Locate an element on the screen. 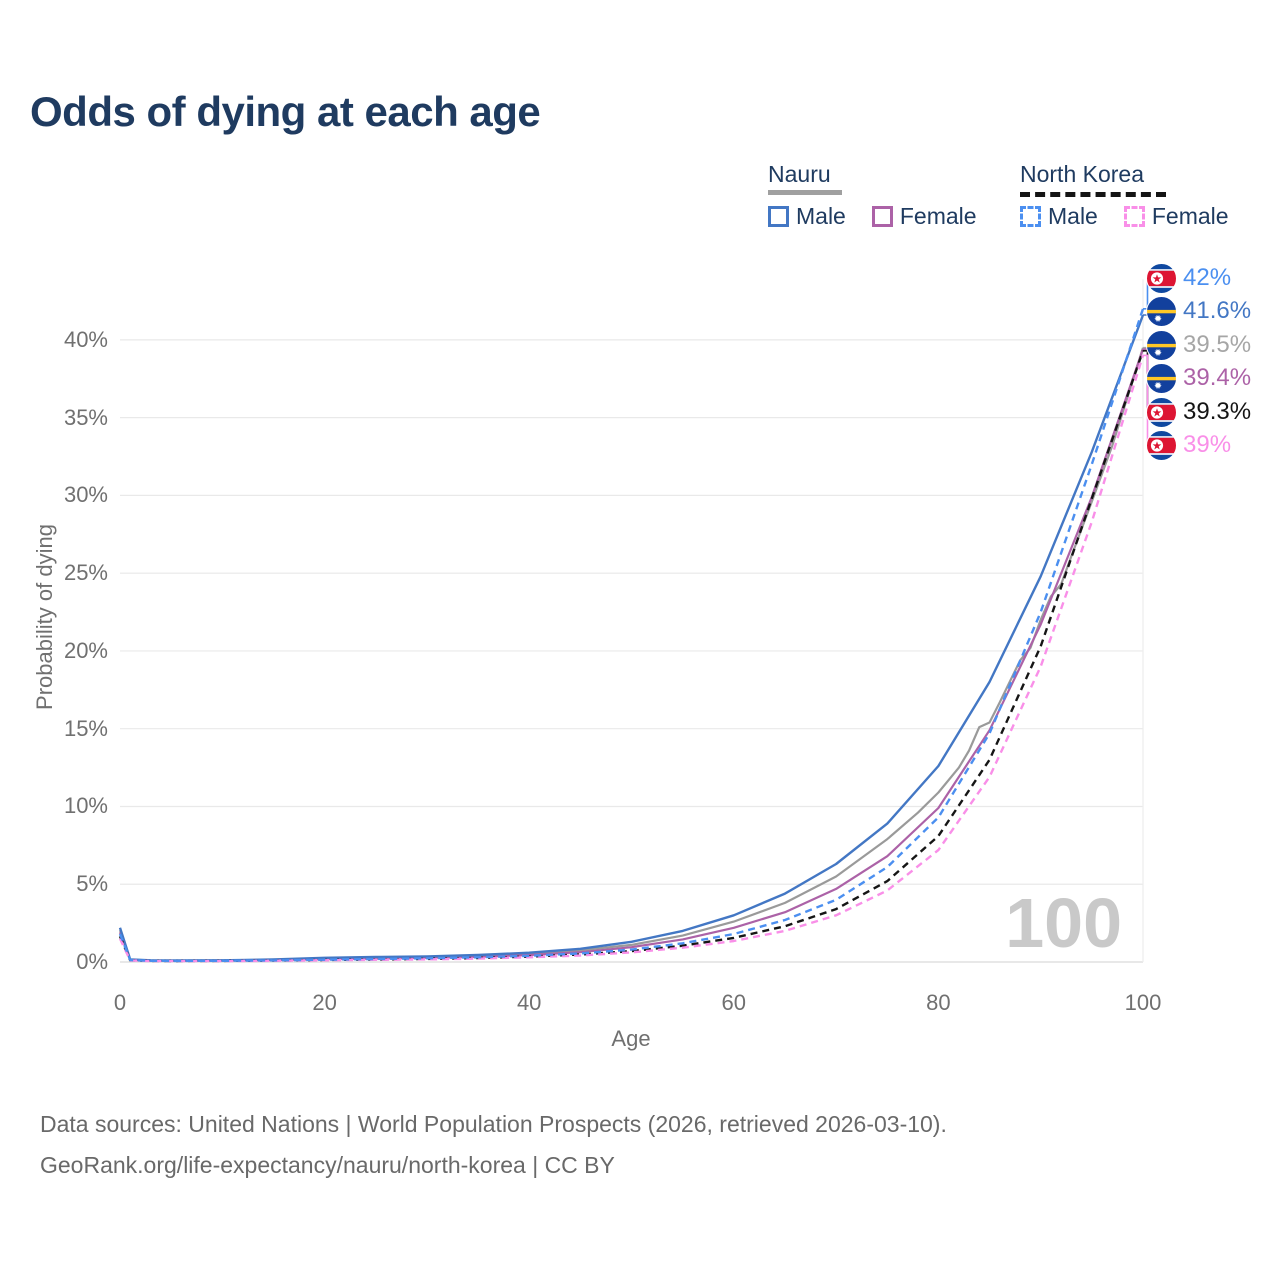 This screenshot has width=1280, height=1280. end-label-nauru-male: 41.6% is located at coordinates (1198, 311).